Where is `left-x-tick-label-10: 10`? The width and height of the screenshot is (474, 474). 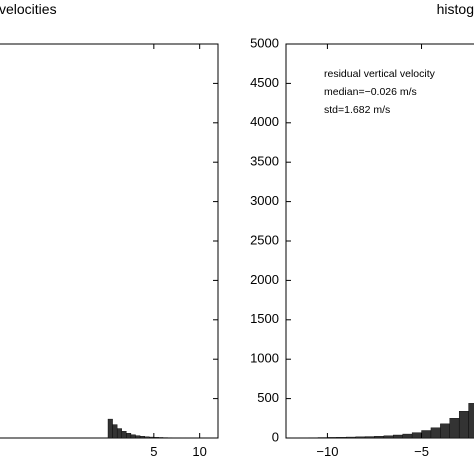
left-x-tick-label-10: 10 is located at coordinates (199, 451).